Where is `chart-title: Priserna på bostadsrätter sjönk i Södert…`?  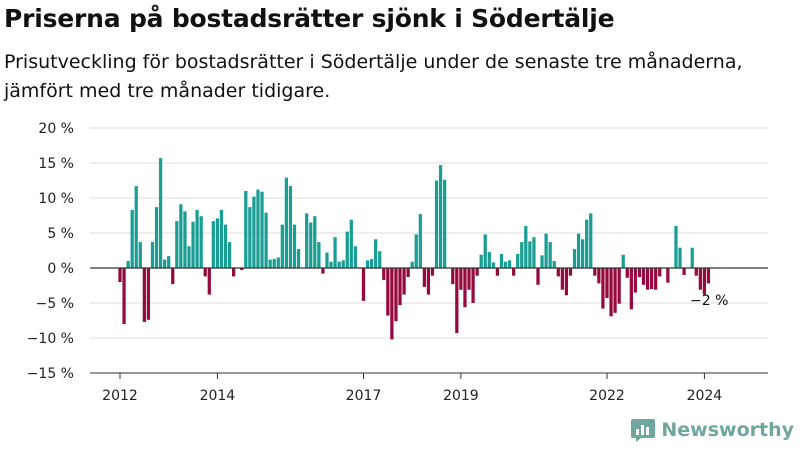 chart-title: Priserna på bostadsrätter sjönk i Södert… is located at coordinates (309, 18).